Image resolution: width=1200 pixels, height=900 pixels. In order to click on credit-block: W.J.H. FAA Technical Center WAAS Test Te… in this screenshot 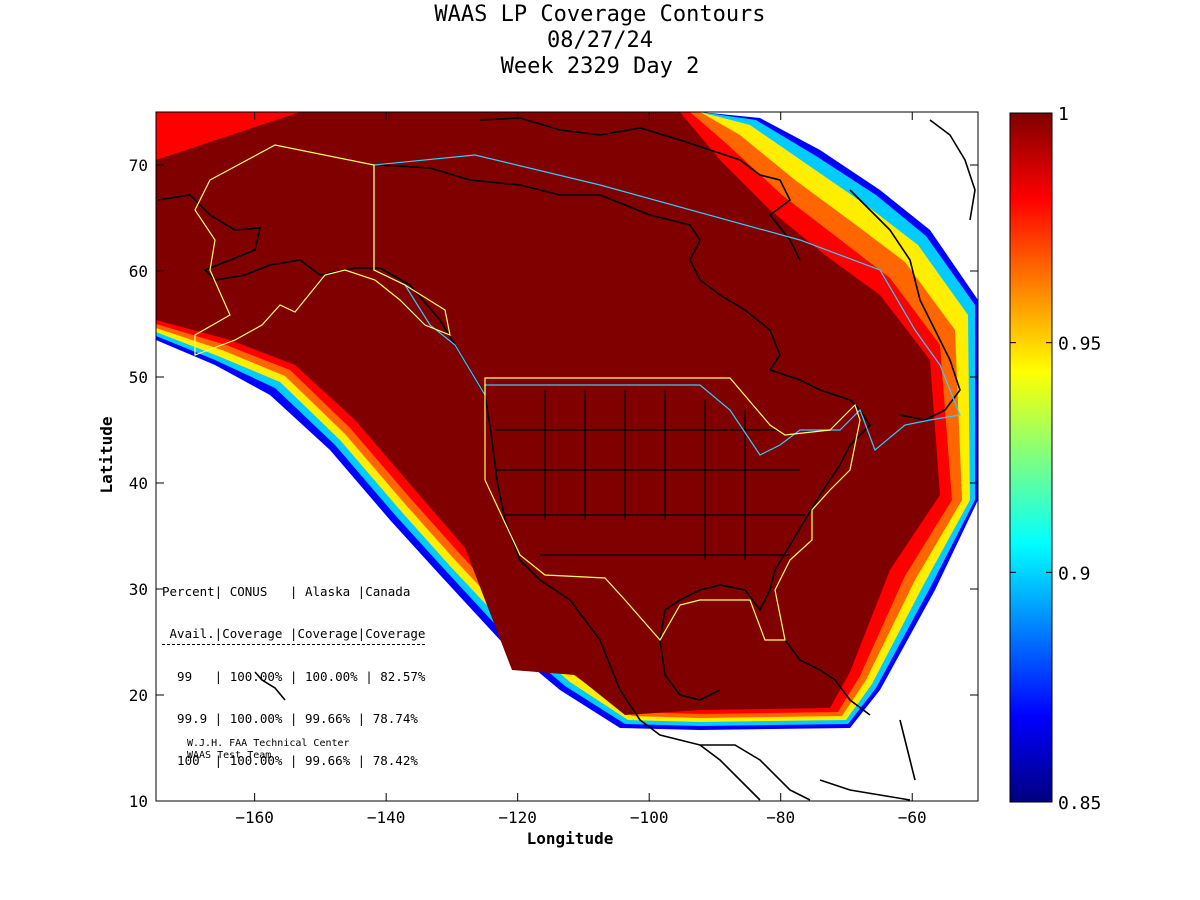, I will do `click(268, 750)`.